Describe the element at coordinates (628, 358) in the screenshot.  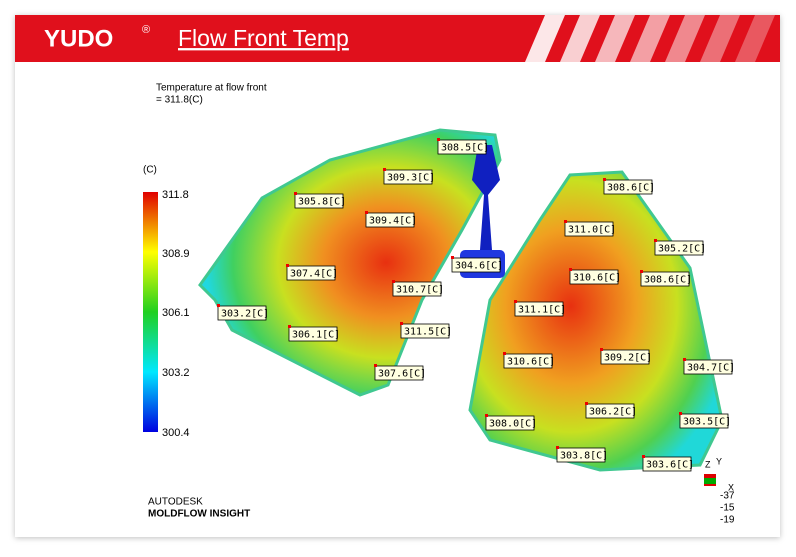
I see `probe-label: 309.2[C]` at that location.